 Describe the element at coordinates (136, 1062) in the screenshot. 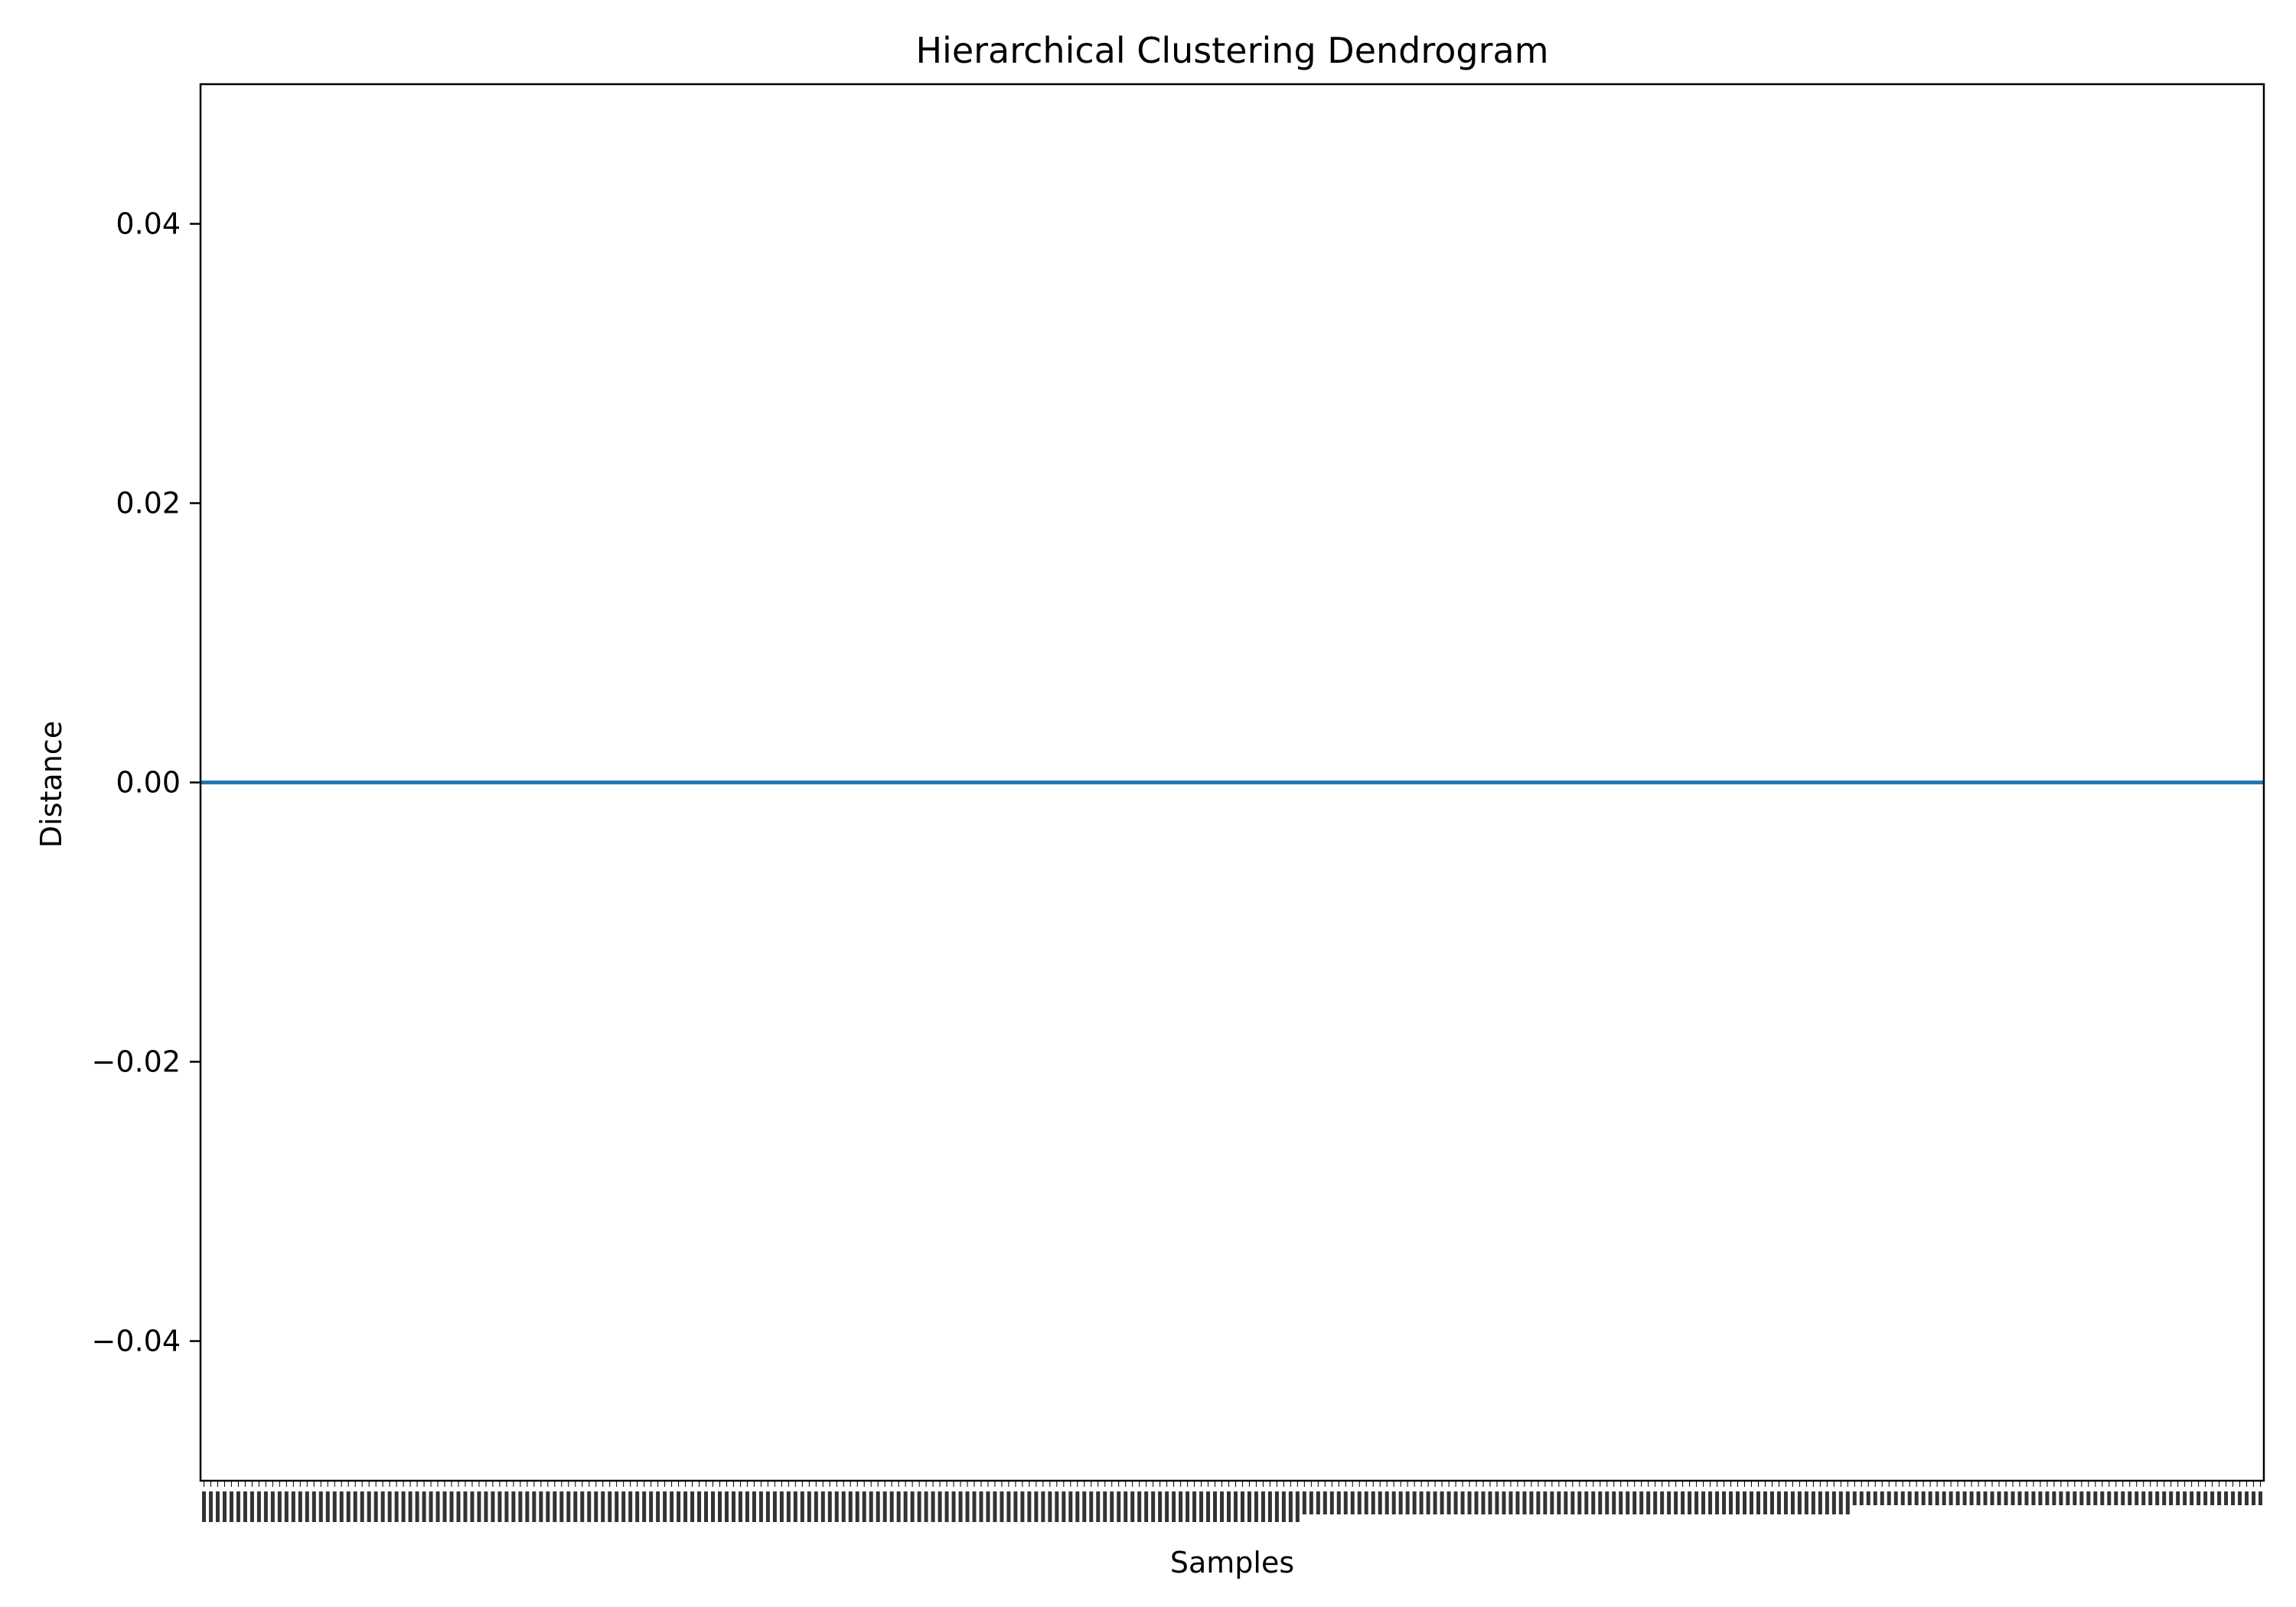

I see `y-tick-label: −0.02` at that location.